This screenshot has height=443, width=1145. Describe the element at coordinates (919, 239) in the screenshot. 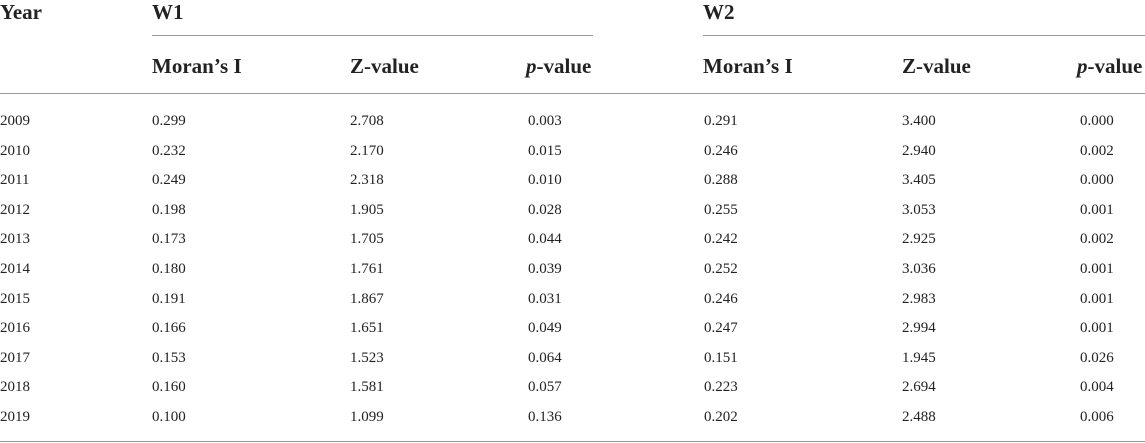

I see `cell-w2-z-value: 2.925` at that location.